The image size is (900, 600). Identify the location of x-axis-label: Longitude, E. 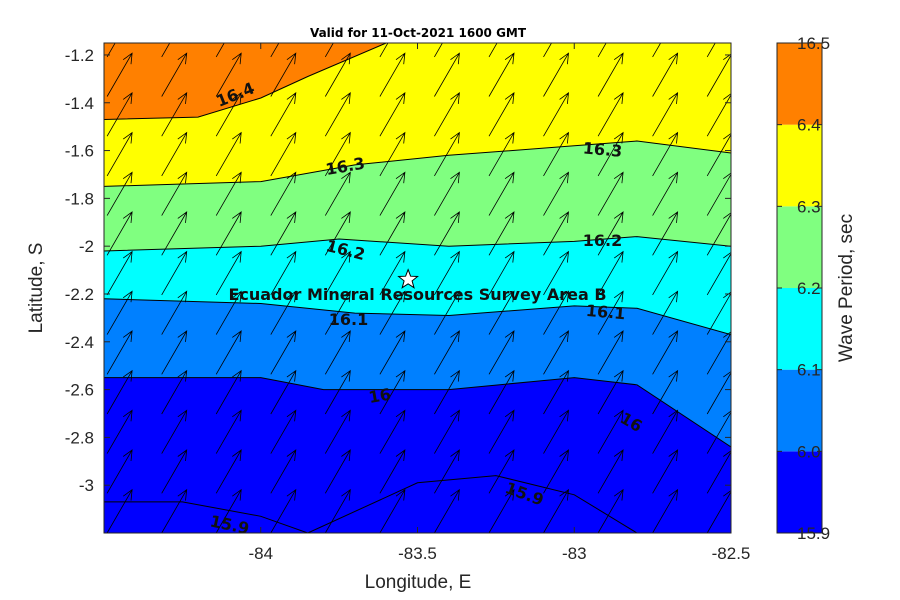
(418, 582).